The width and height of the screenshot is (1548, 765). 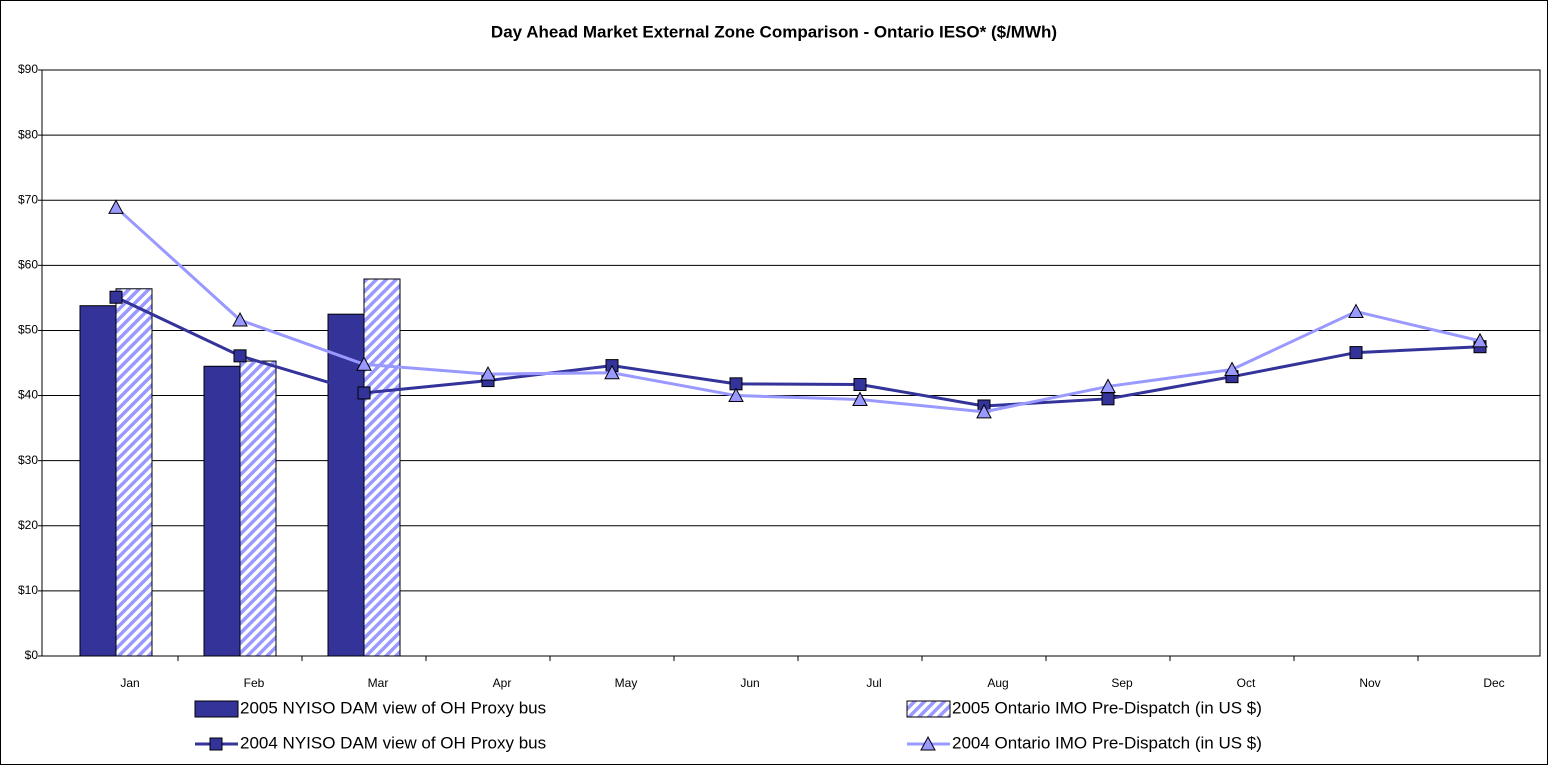 What do you see at coordinates (1107, 707) in the screenshot?
I see `legend-label: 2005 Ontario IMO Pre-Dispatch (in US $)` at bounding box center [1107, 707].